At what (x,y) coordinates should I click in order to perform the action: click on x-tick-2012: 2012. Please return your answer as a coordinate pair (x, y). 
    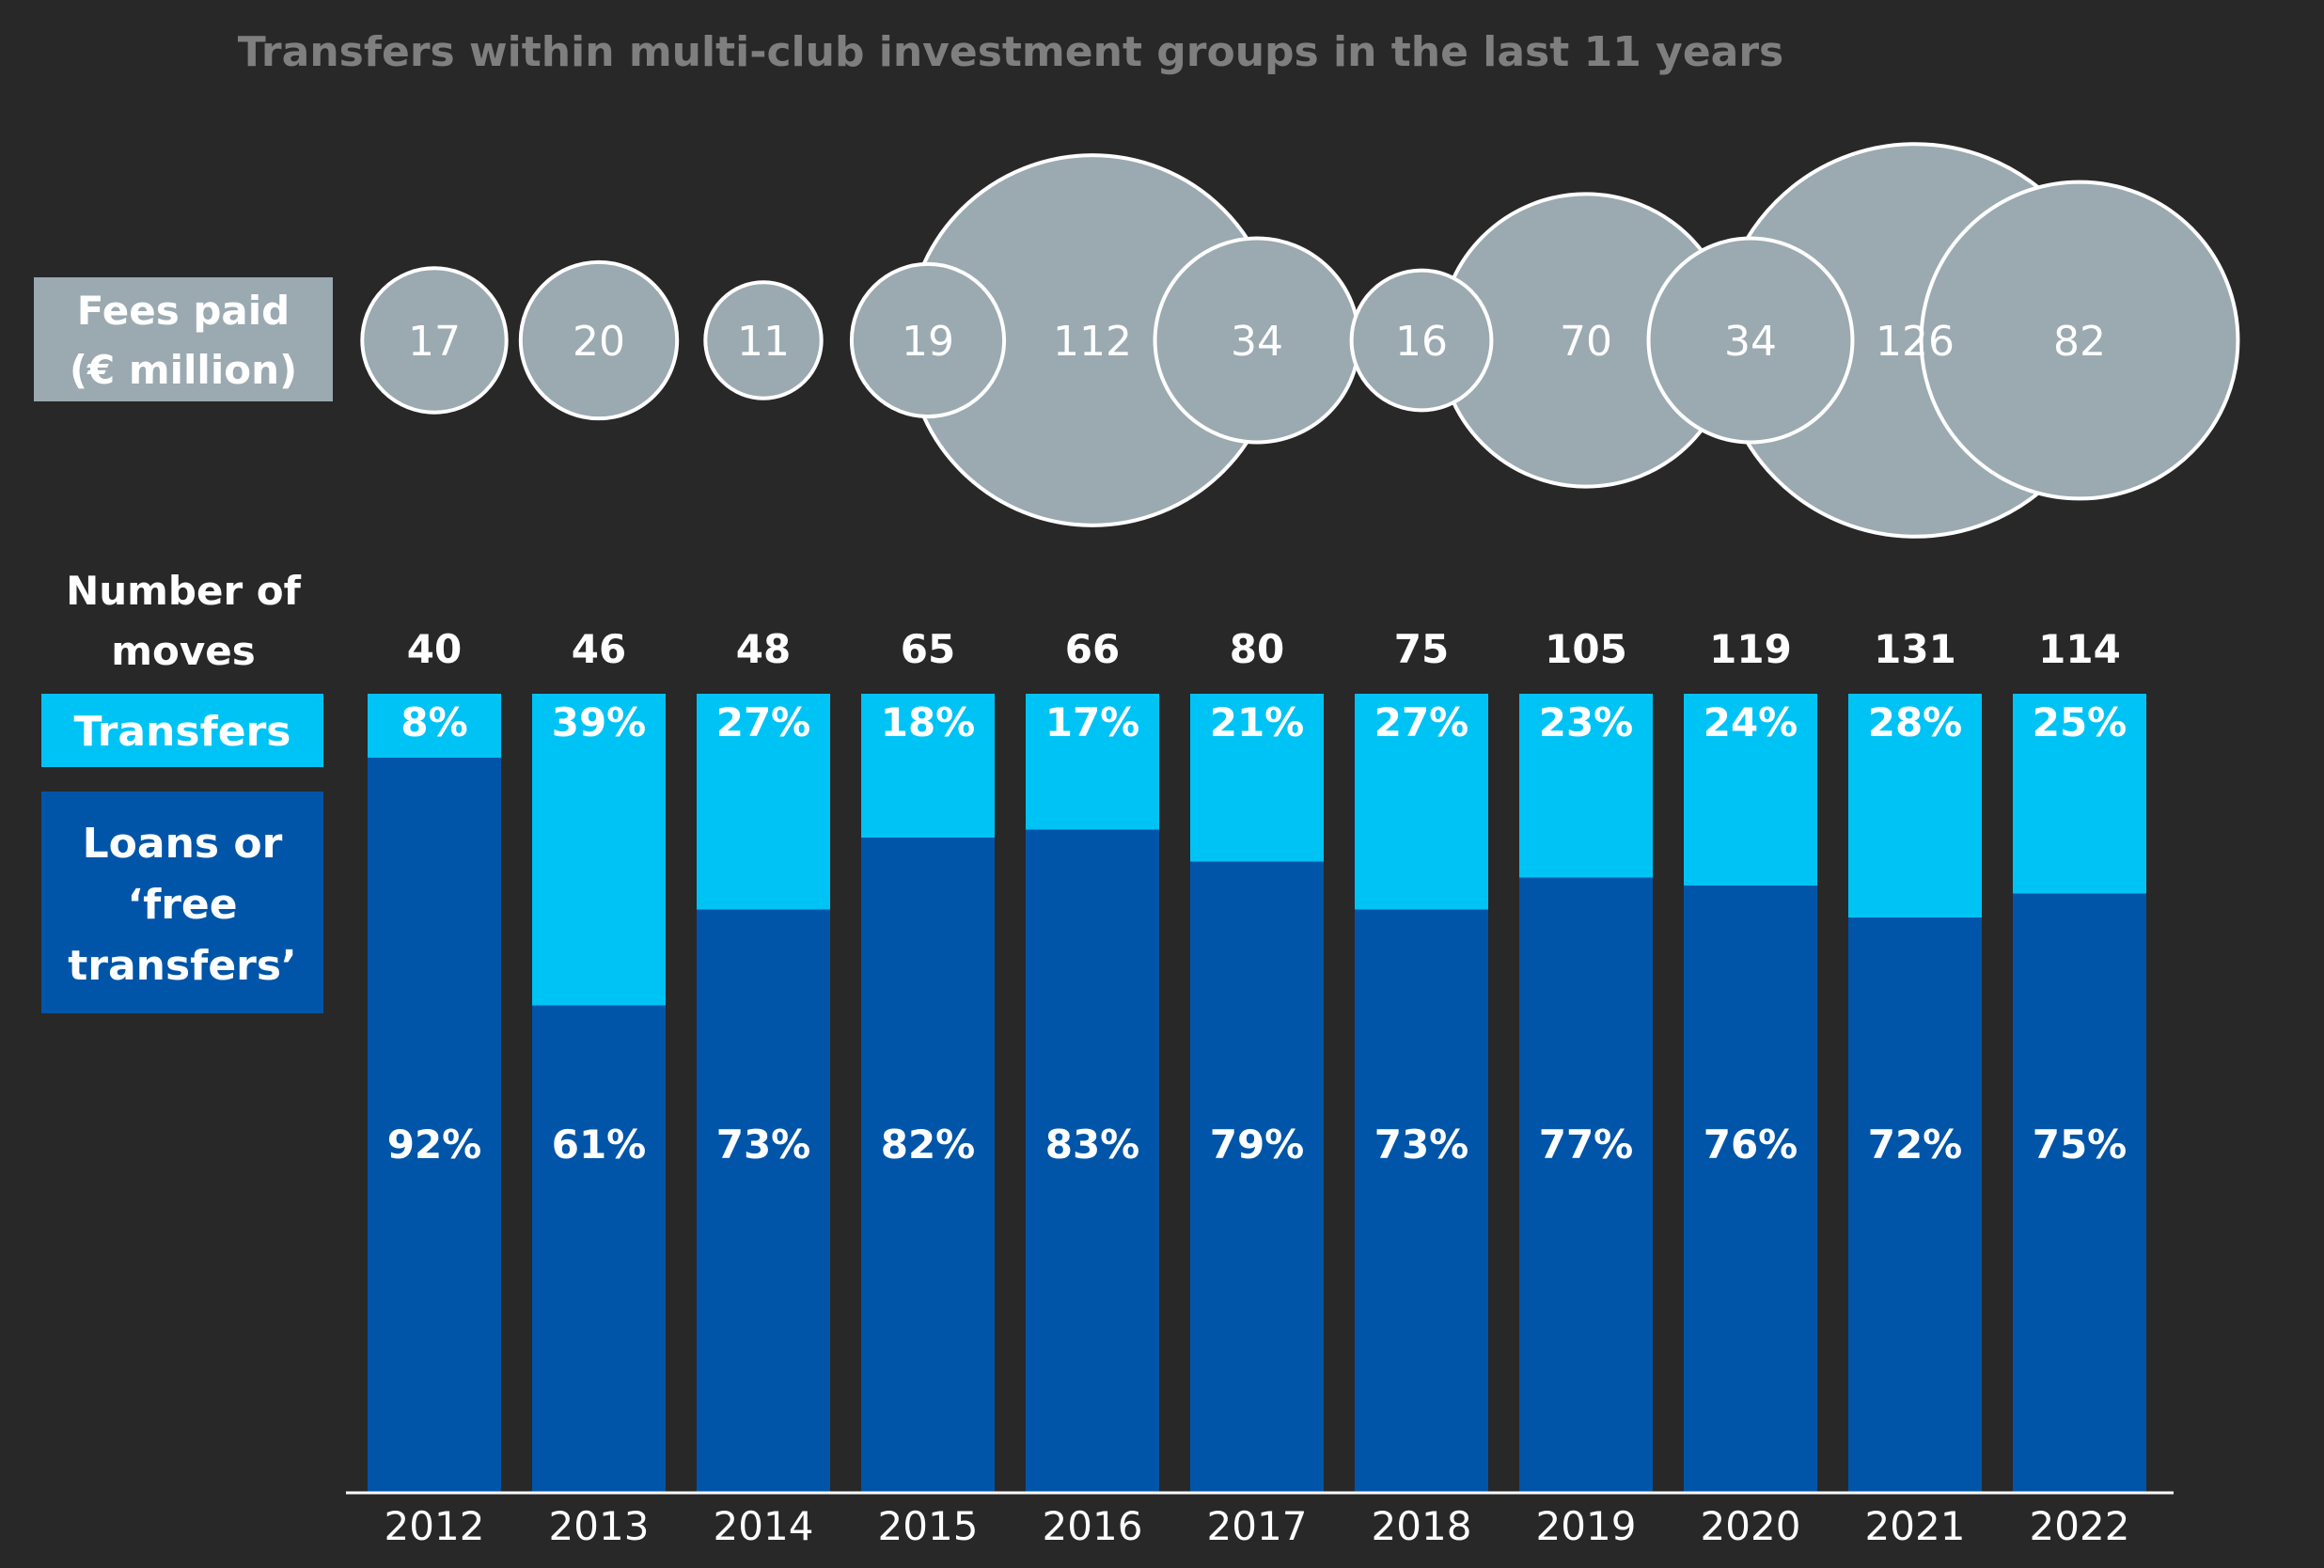
    Looking at the image, I should click on (435, 1526).